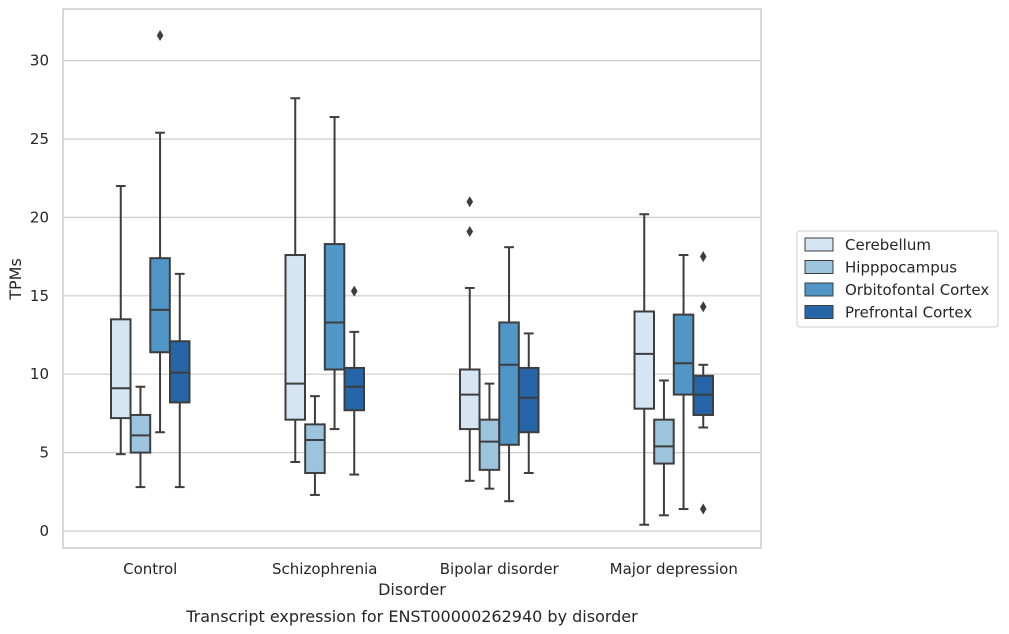  What do you see at coordinates (39, 374) in the screenshot?
I see `y-tick-label: 10` at bounding box center [39, 374].